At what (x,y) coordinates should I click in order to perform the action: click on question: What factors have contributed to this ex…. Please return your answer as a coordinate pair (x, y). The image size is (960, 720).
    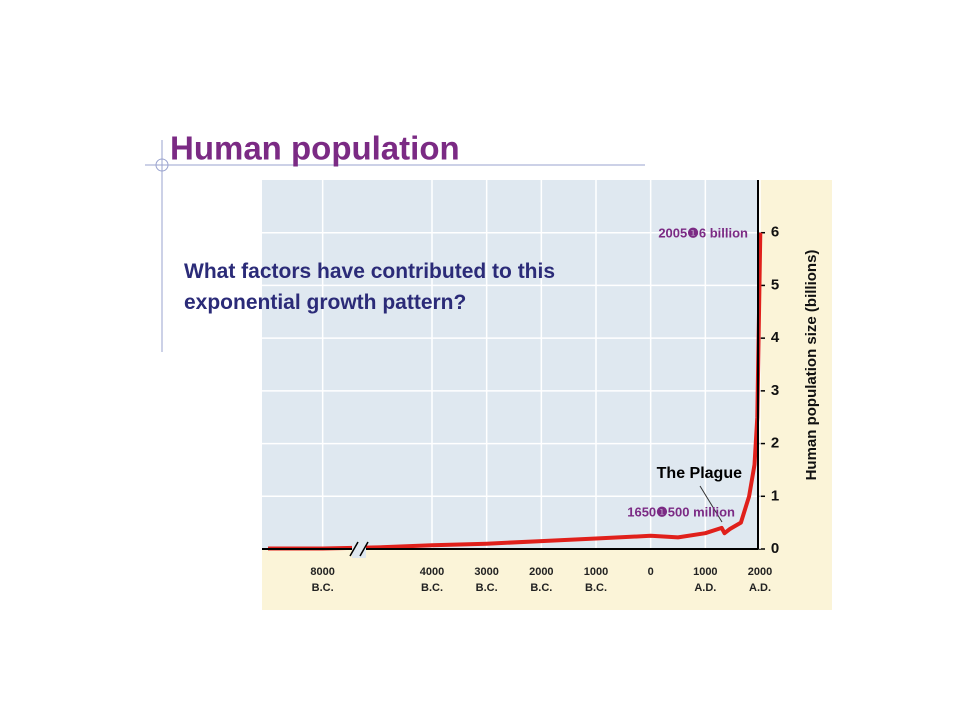
    Looking at the image, I should click on (370, 287).